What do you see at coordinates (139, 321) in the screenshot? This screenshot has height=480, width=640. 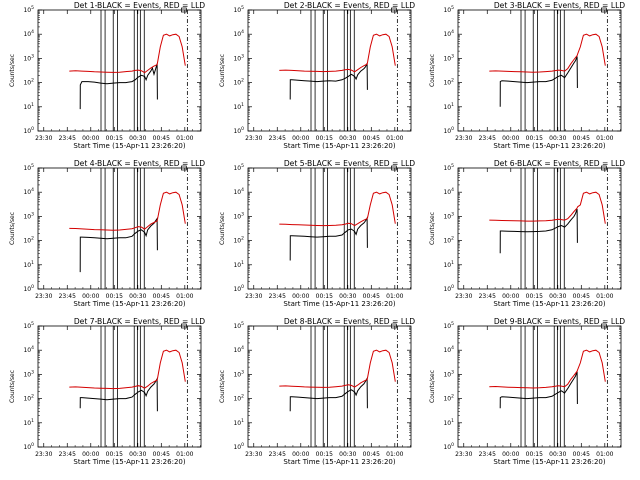 I see `panel-title: Det 7-BLACK = Events, RED = LLD` at bounding box center [139, 321].